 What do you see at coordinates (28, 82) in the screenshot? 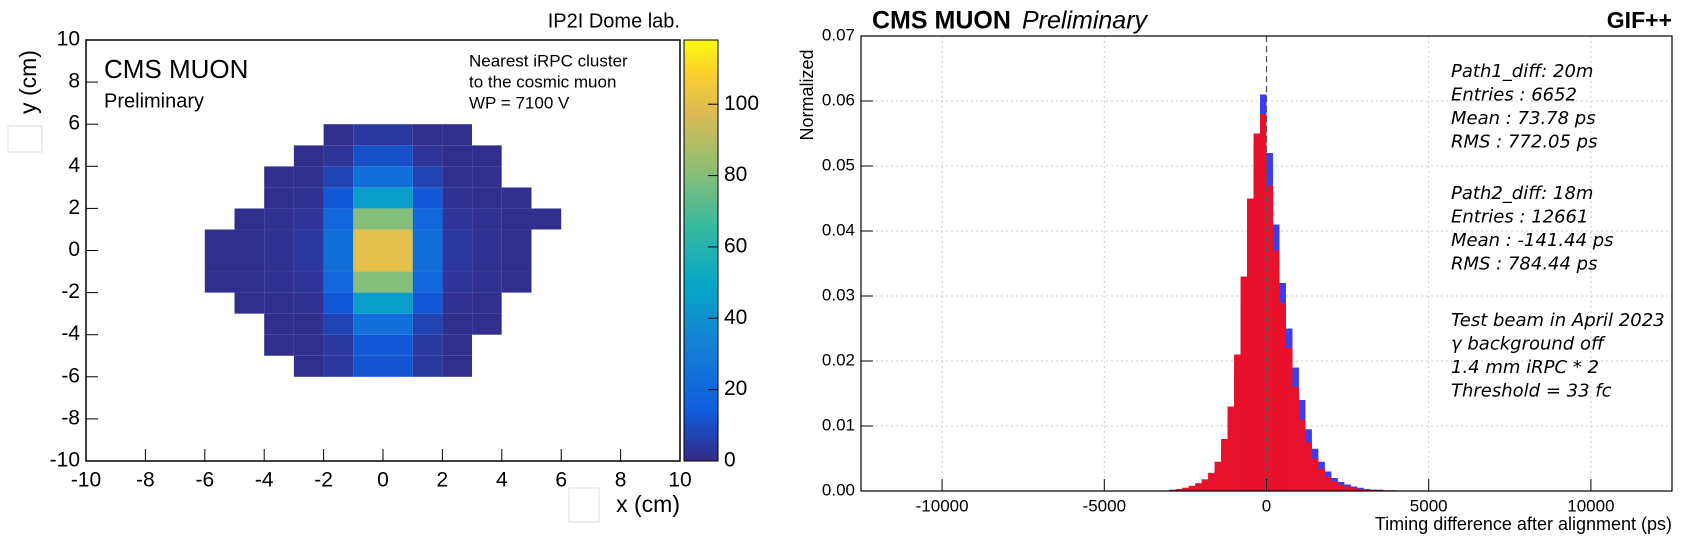
I see `y-axis-label: y (cm)` at bounding box center [28, 82].